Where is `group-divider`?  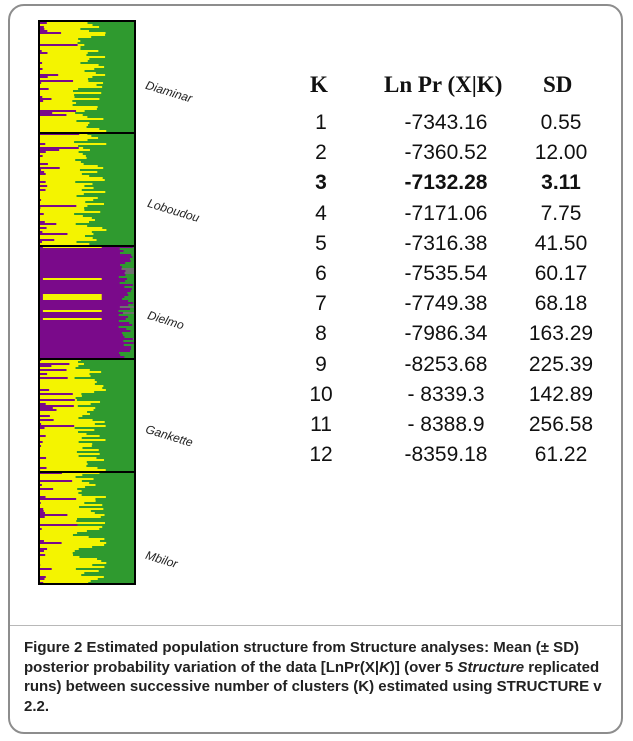
group-divider is located at coordinates (87, 359).